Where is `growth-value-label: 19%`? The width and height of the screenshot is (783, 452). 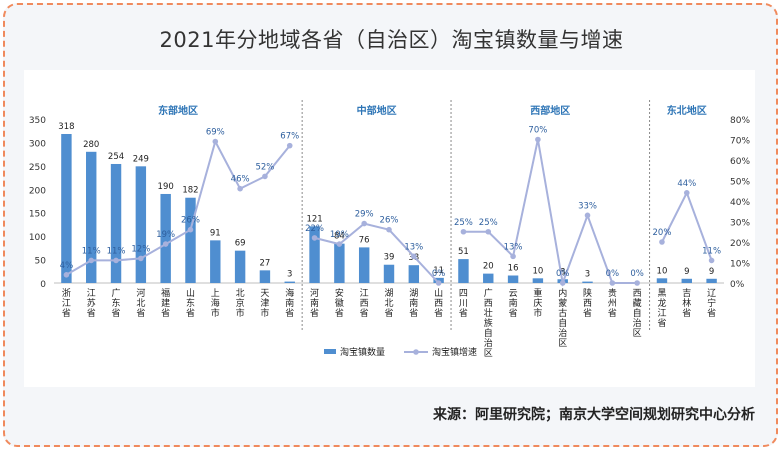
growth-value-label: 19% is located at coordinates (339, 235).